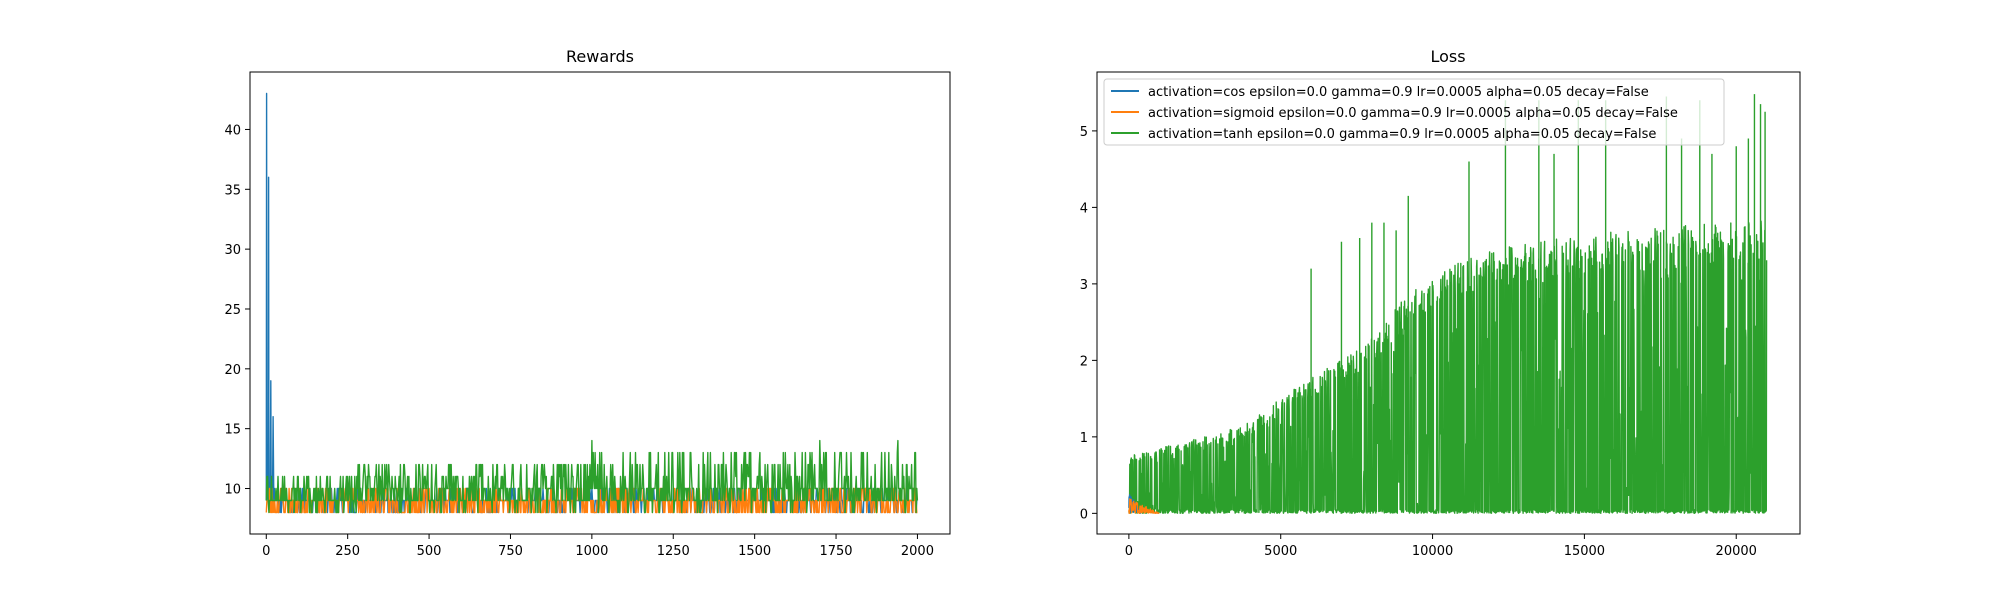  What do you see at coordinates (754, 551) in the screenshot?
I see `rewards-x-tick-label: 1500` at bounding box center [754, 551].